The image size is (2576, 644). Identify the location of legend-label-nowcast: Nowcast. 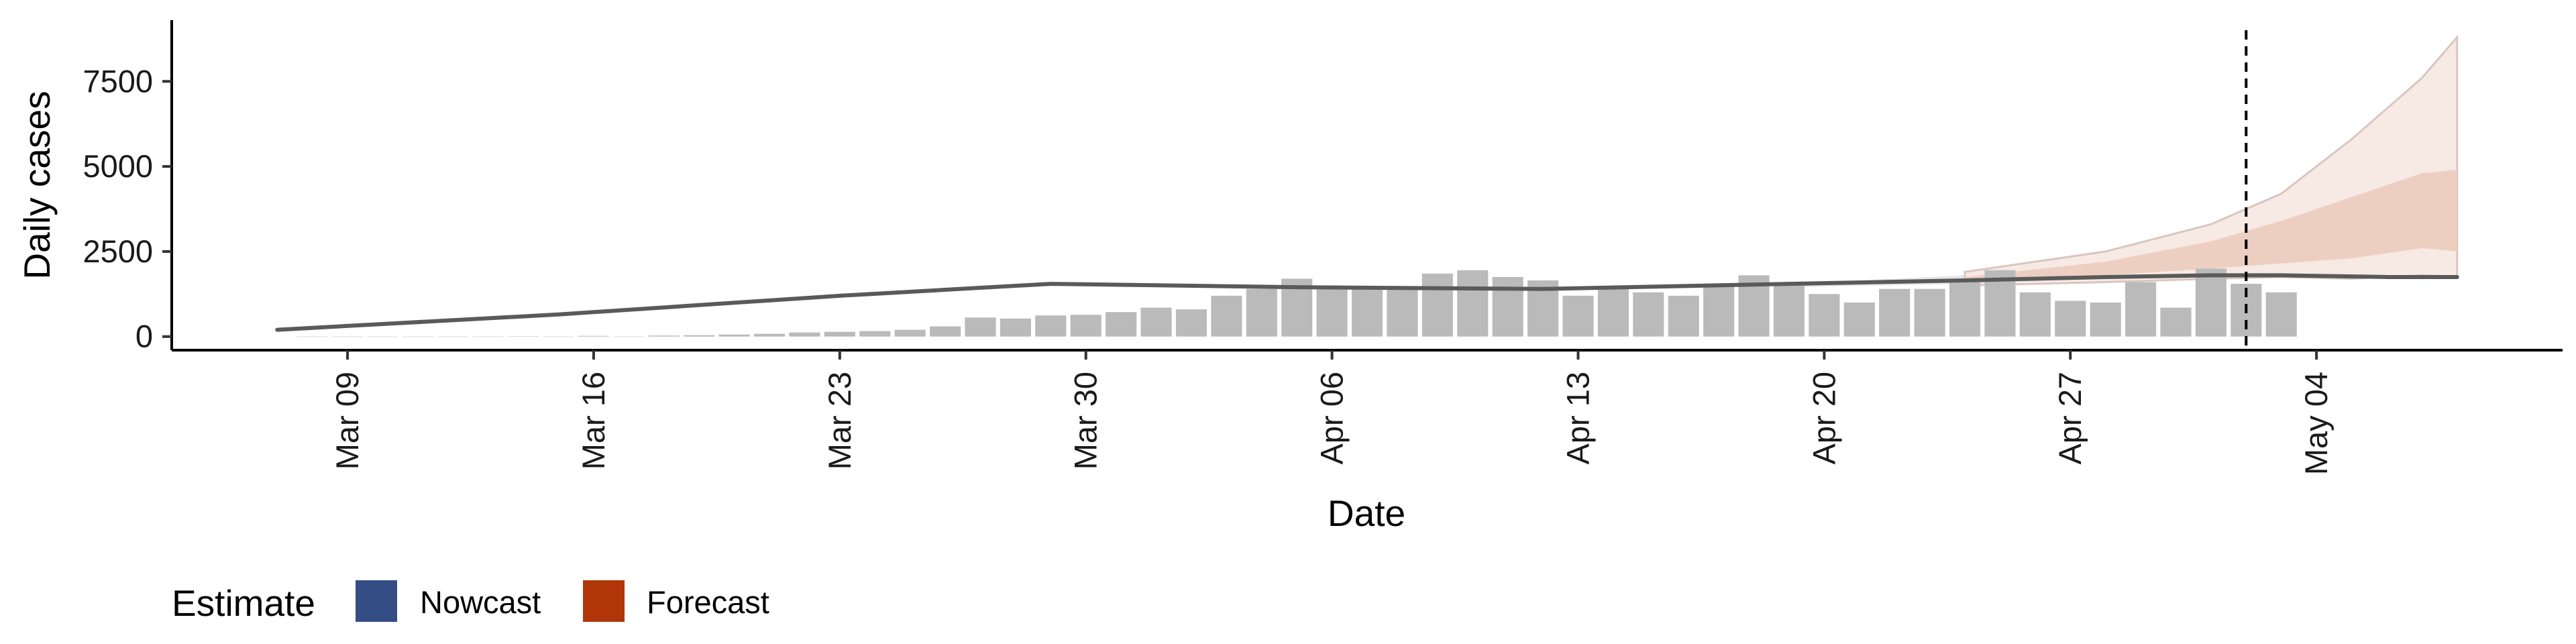
(480, 602).